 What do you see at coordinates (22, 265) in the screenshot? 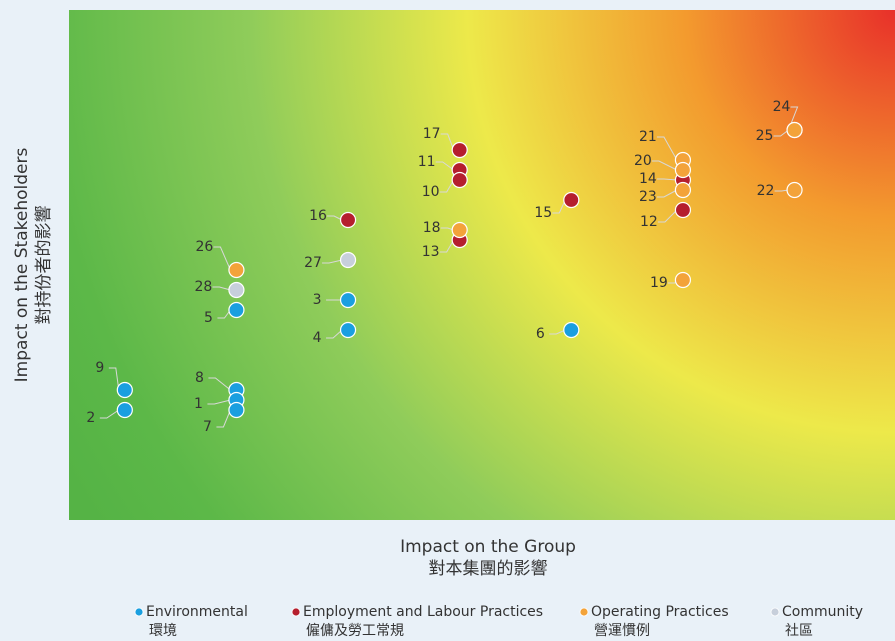
I see `y-title: Impact on the Stakeholders` at bounding box center [22, 265].